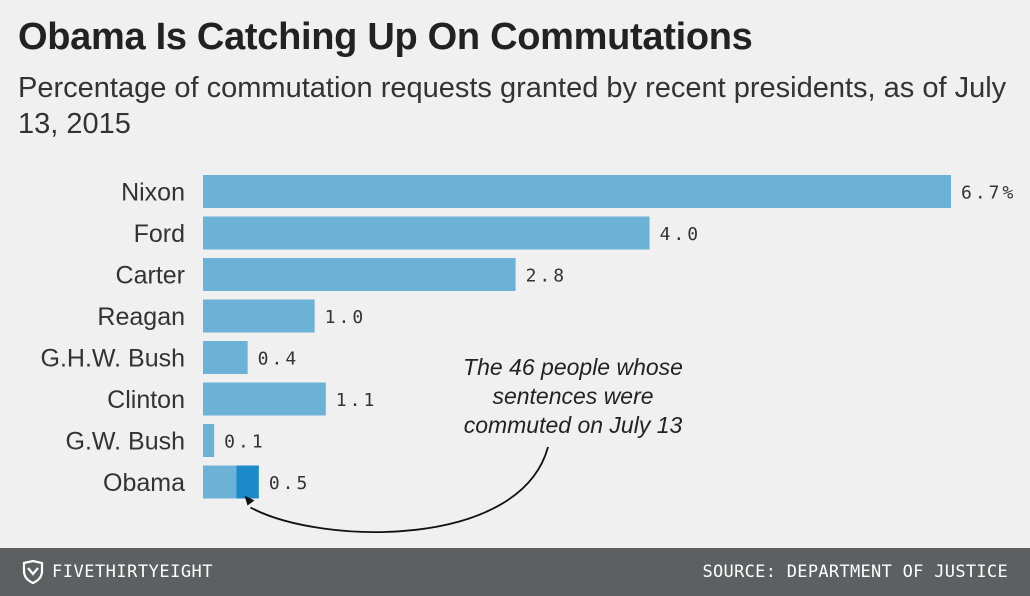  What do you see at coordinates (385, 37) in the screenshot?
I see `chart-title: Obama Is Catching Up On Commutations` at bounding box center [385, 37].